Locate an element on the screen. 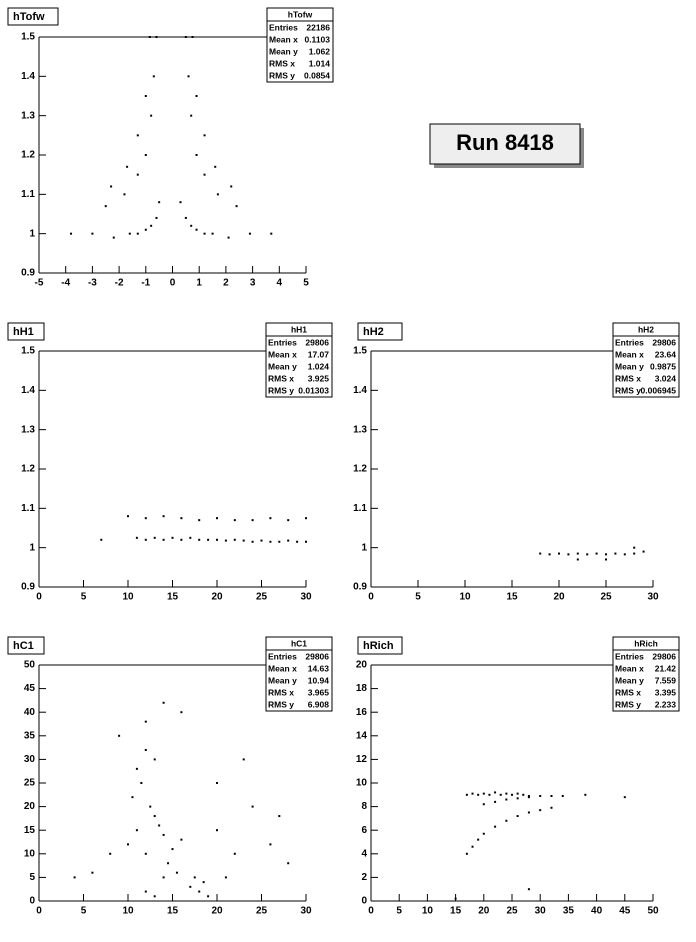 Image resolution: width=696 pixels, height=942 pixels. x-tick-label: 5 is located at coordinates (84, 911).